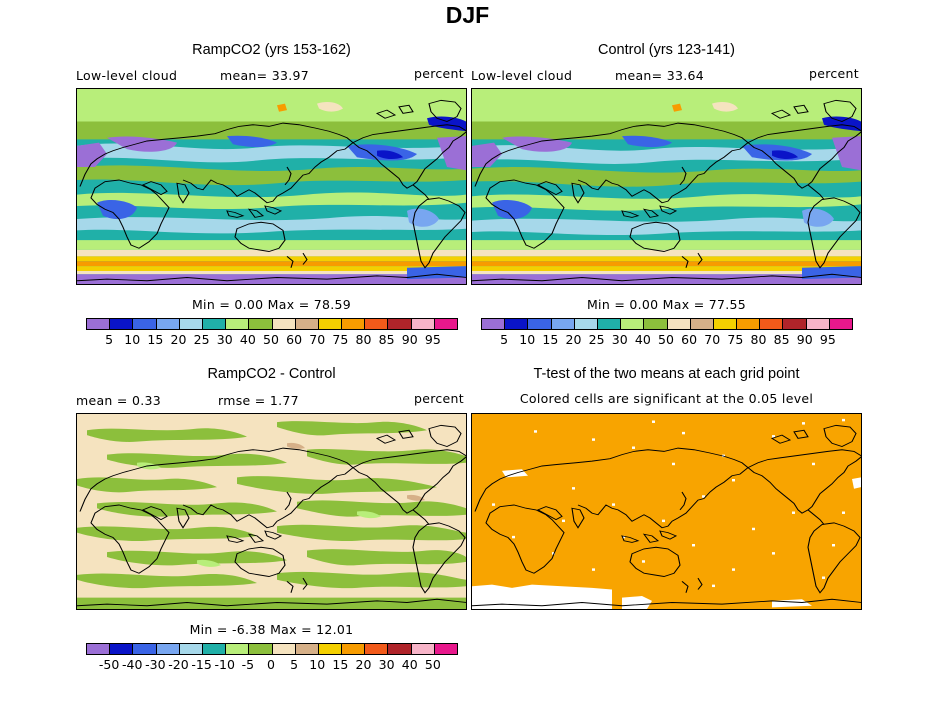 Image resolution: width=935 pixels, height=723 pixels. What do you see at coordinates (432, 339) in the screenshot?
I see `colorbar-tick-label: 95` at bounding box center [432, 339].